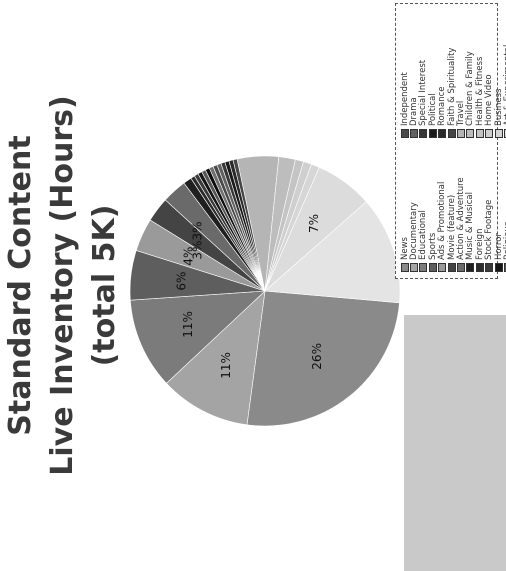 The image size is (506, 571). What do you see at coordinates (188, 256) in the screenshot?
I see `pie-data-label-5: 4%` at bounding box center [188, 256].